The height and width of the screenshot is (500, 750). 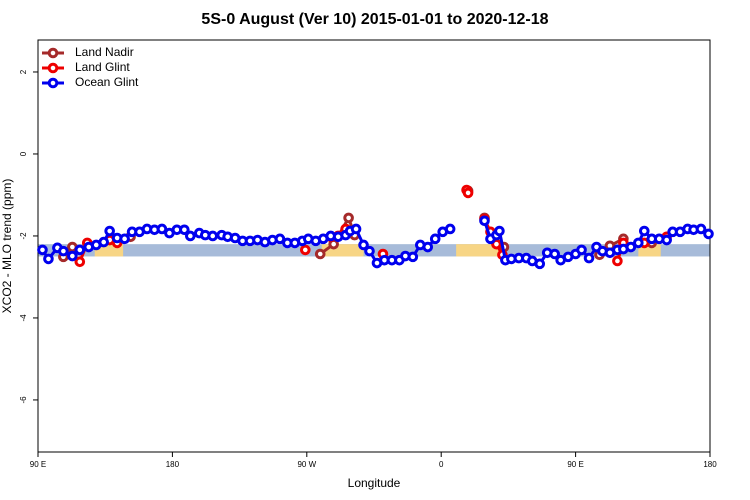 What do you see at coordinates (23, 318) in the screenshot?
I see `y-tick-label: -4` at bounding box center [23, 318].